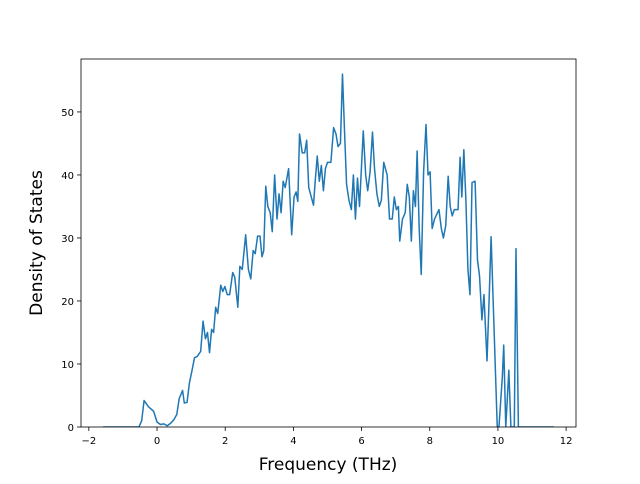  I want to click on x-tick-label: 12, so click(566, 441).